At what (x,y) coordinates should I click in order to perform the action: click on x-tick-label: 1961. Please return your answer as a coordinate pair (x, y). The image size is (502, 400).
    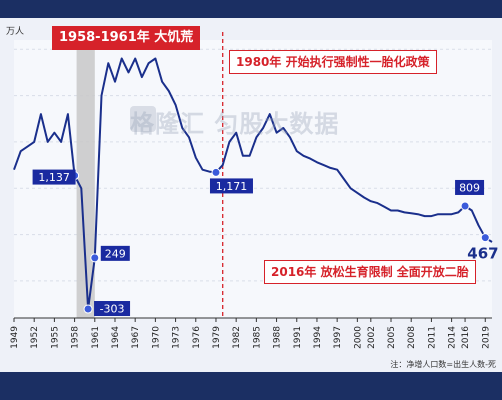
    Looking at the image, I should click on (96, 337).